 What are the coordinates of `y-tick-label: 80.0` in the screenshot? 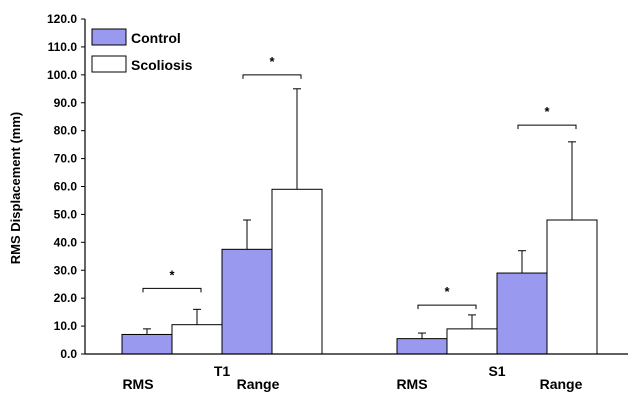 It's located at (66, 131).